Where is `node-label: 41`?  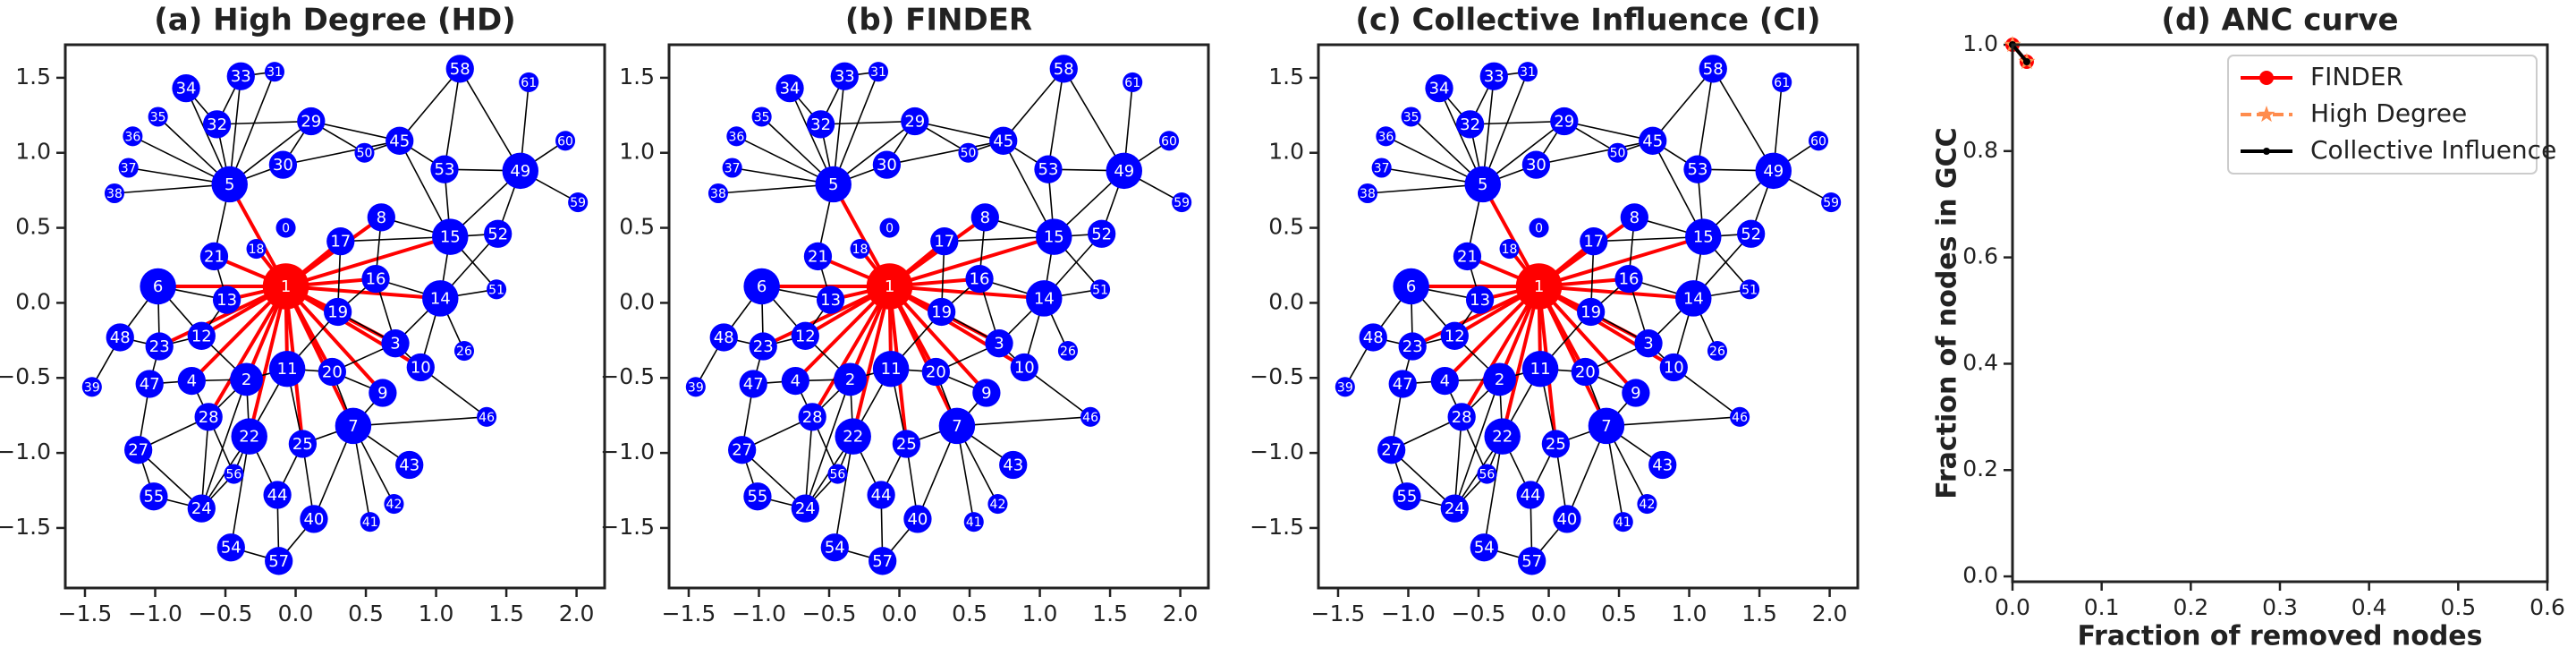
node-label: 41 is located at coordinates (370, 522).